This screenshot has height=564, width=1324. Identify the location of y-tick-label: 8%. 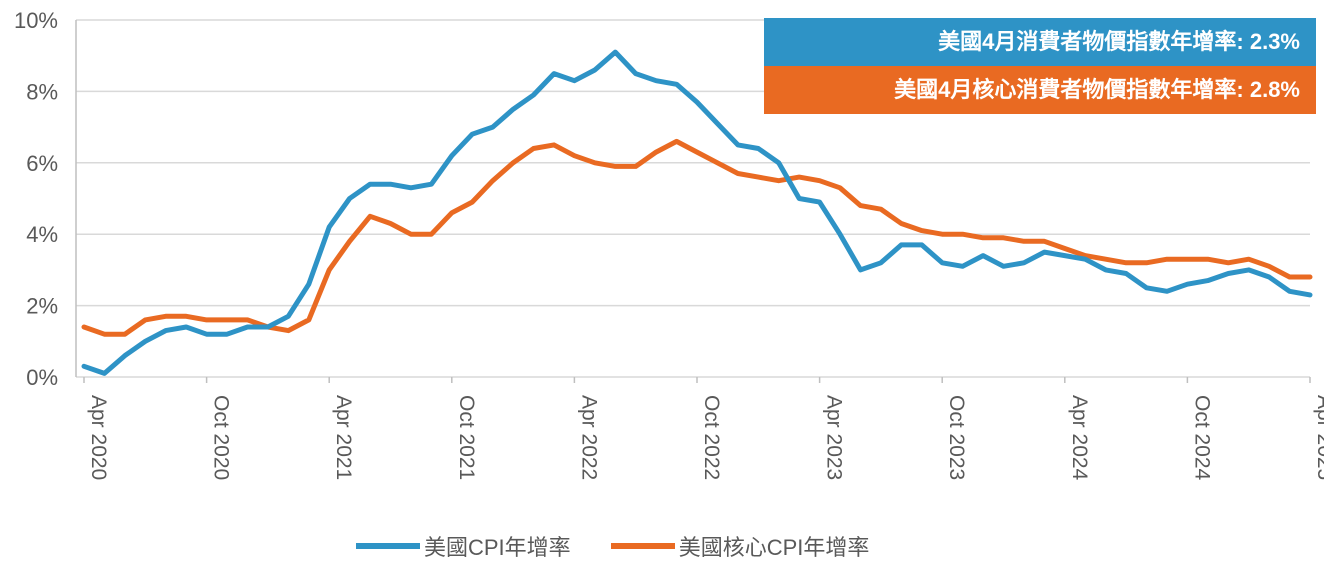
(42, 91).